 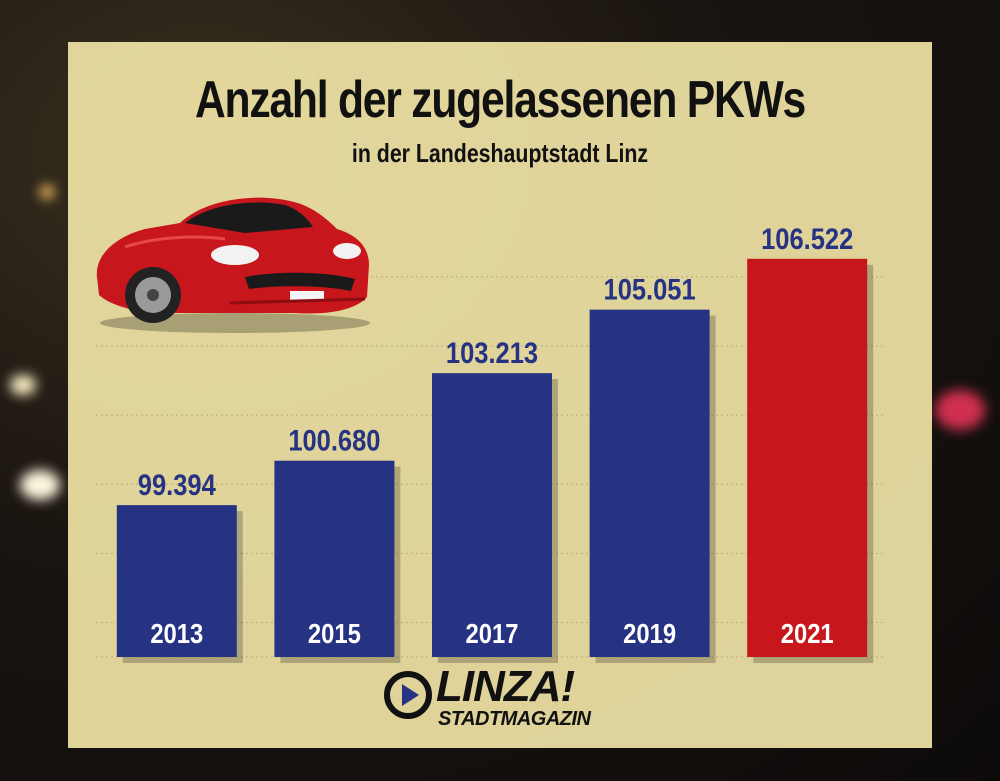 I want to click on category-label: 2013, so click(x=176, y=633).